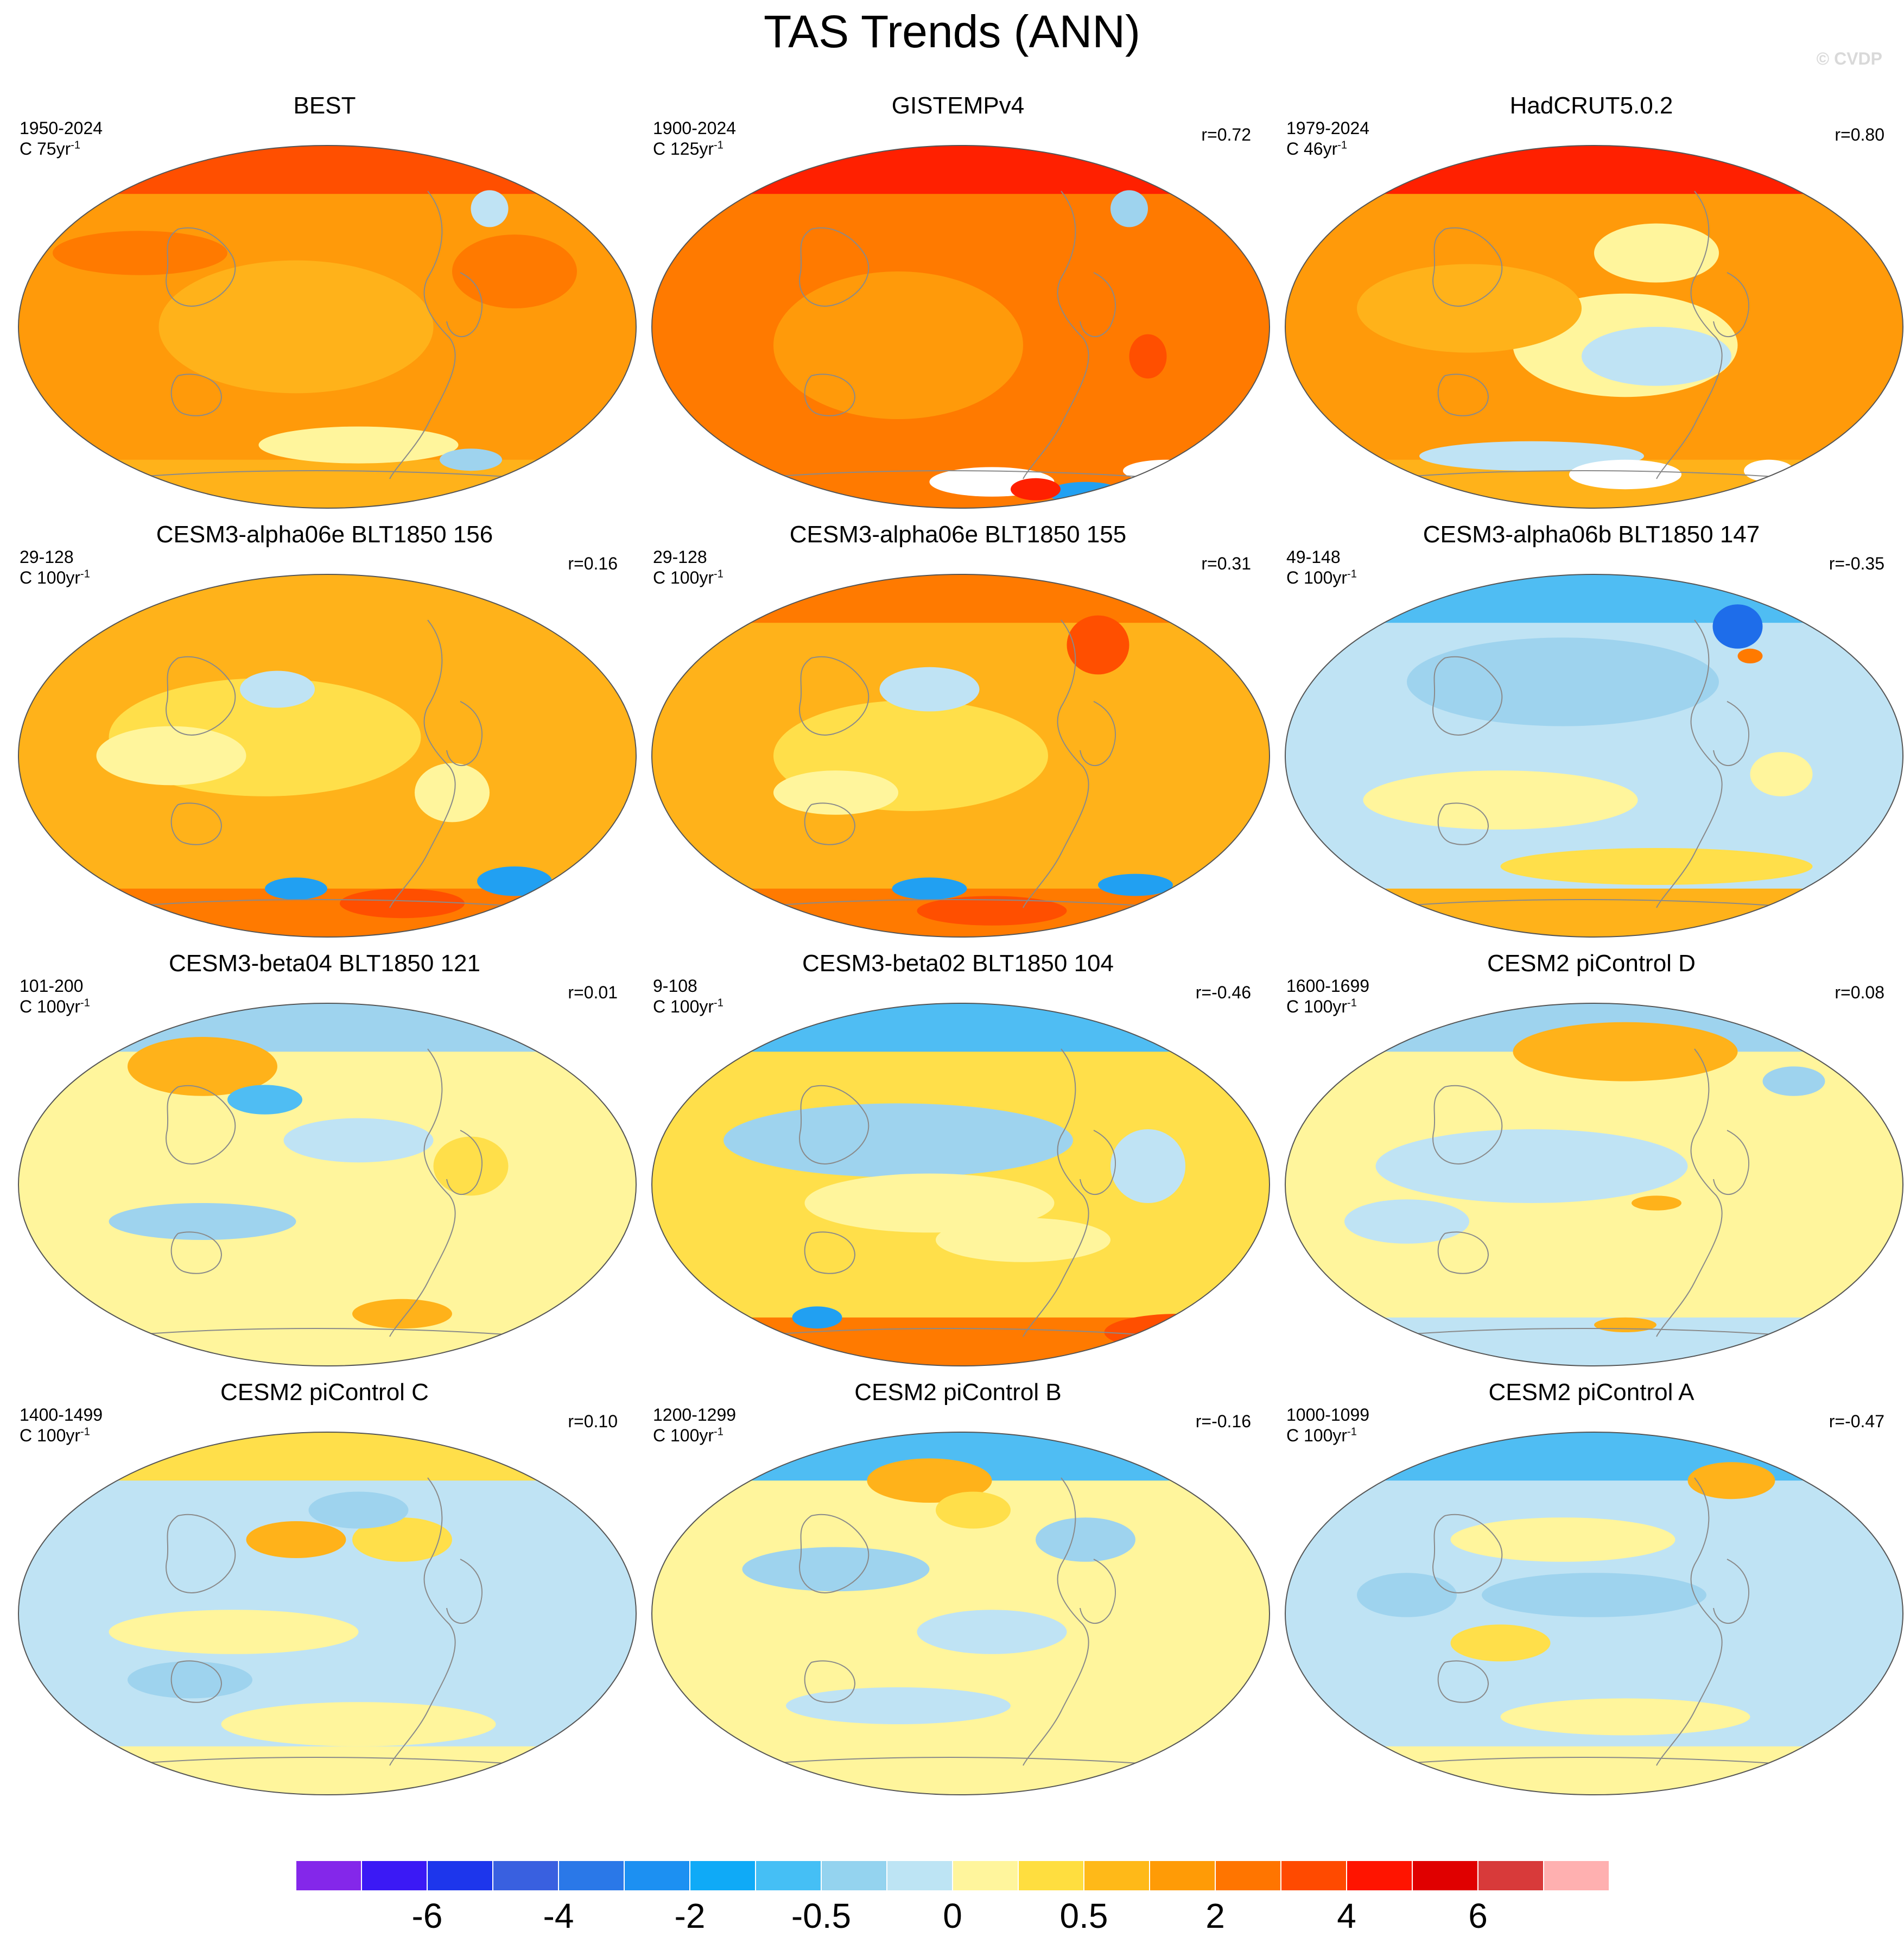 The image size is (1904, 1943). Describe the element at coordinates (683, 149) in the screenshot. I see `panel-units-text: C 125yr` at that location.